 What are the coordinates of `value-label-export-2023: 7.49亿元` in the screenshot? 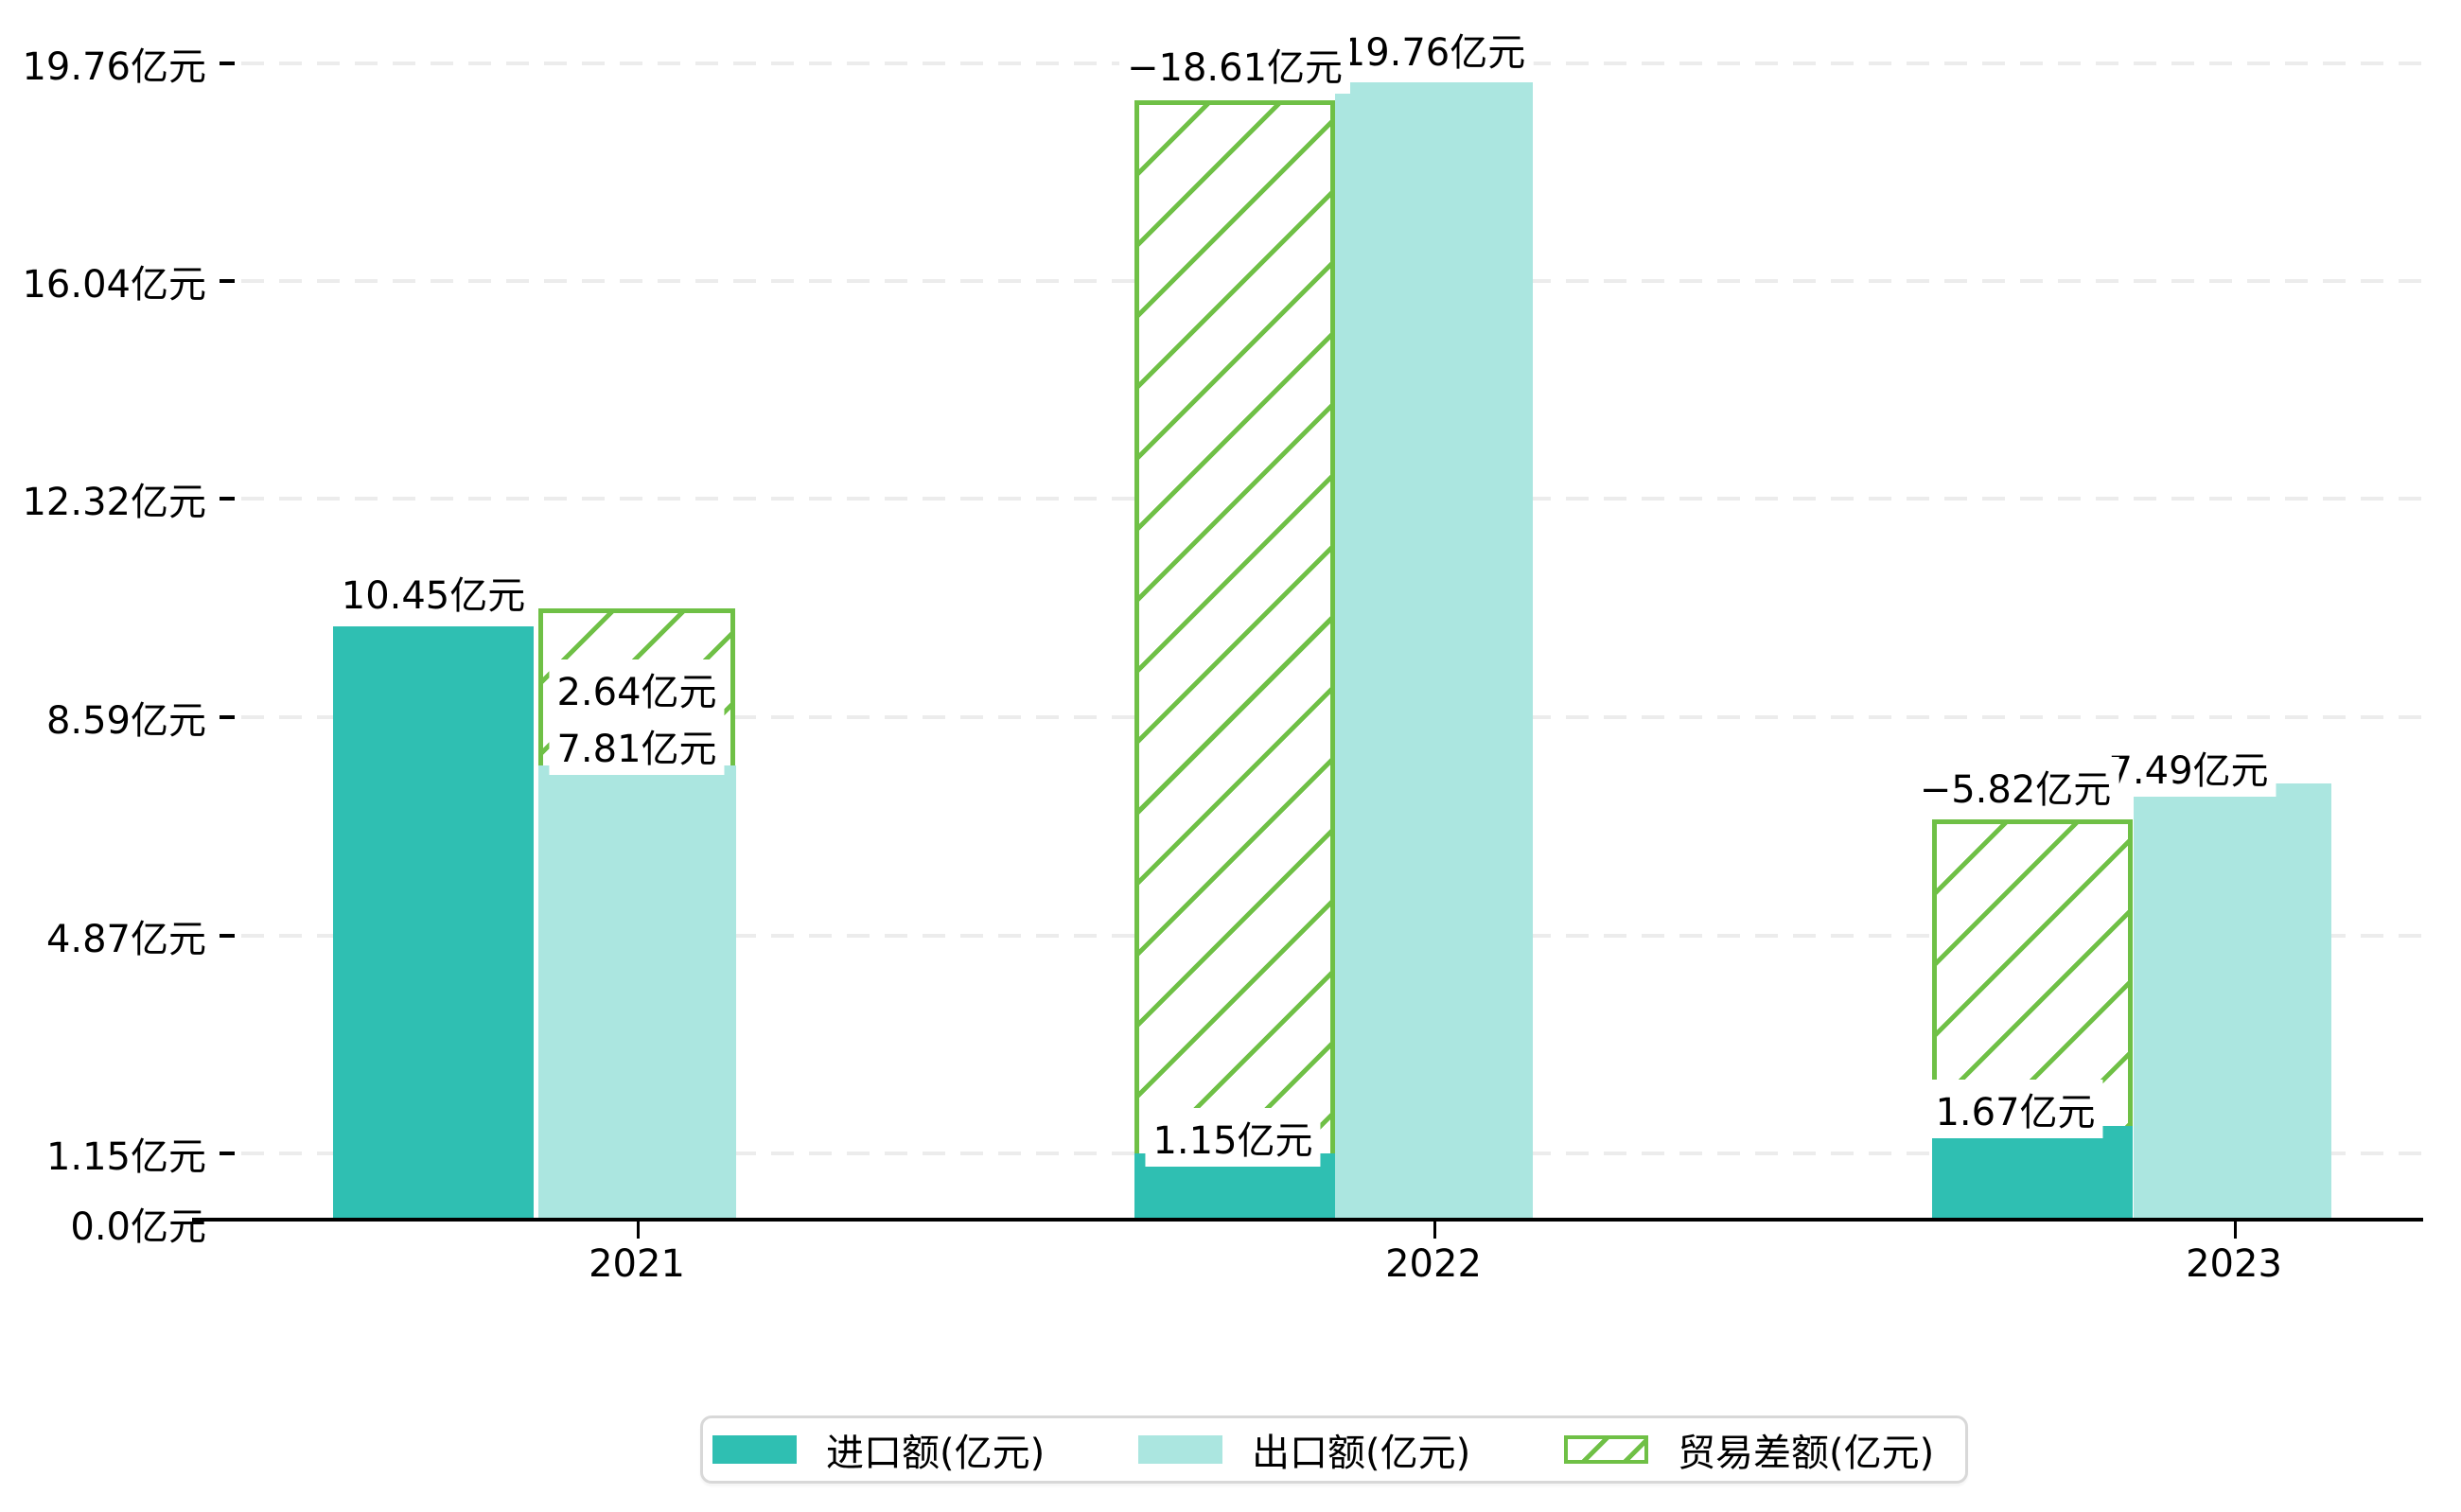 It's located at (2188, 767).